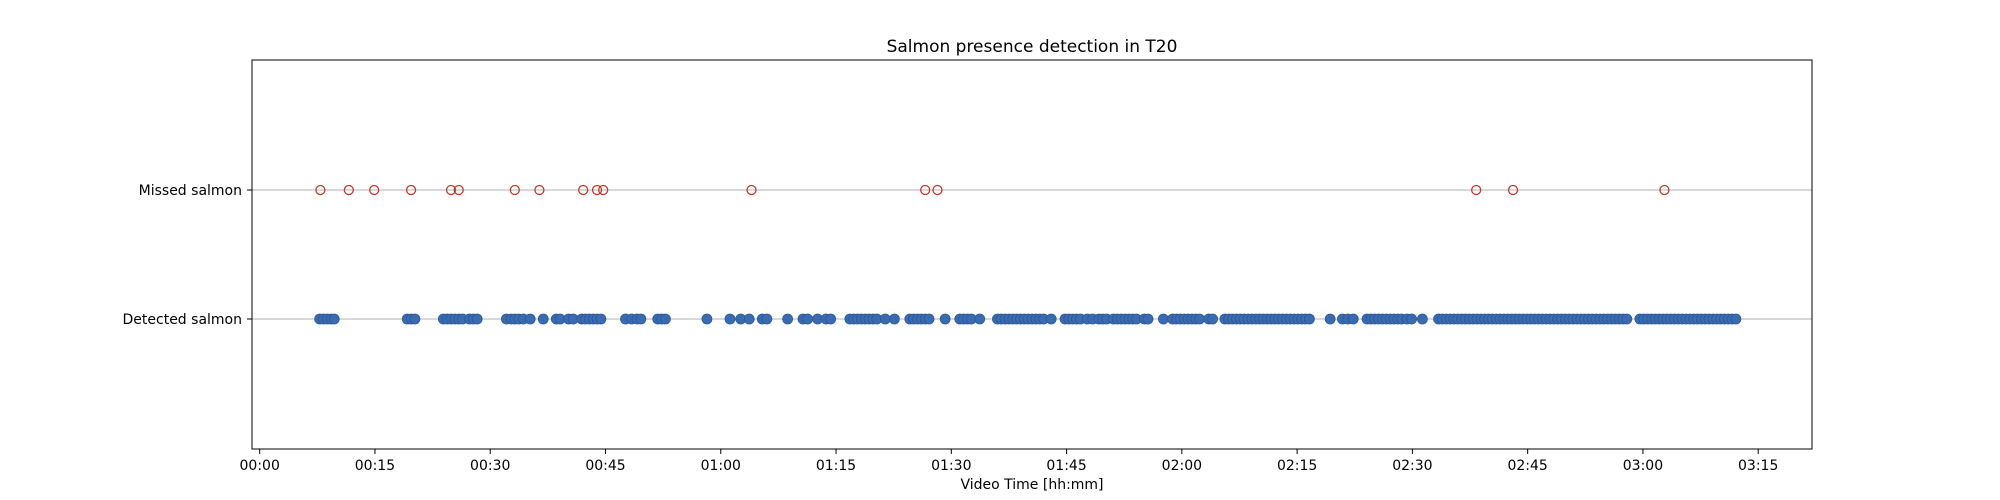 This screenshot has height=500, width=2000. What do you see at coordinates (1758, 466) in the screenshot?
I see `x-tick-label: 03:15` at bounding box center [1758, 466].